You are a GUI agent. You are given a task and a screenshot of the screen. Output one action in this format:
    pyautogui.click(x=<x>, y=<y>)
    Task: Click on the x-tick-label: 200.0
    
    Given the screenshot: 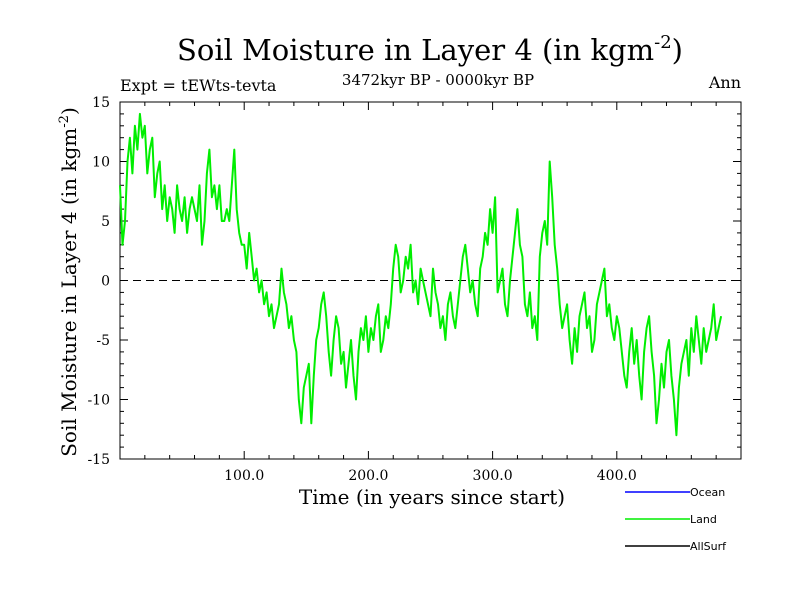 What is the action you would take?
    pyautogui.click(x=368, y=476)
    